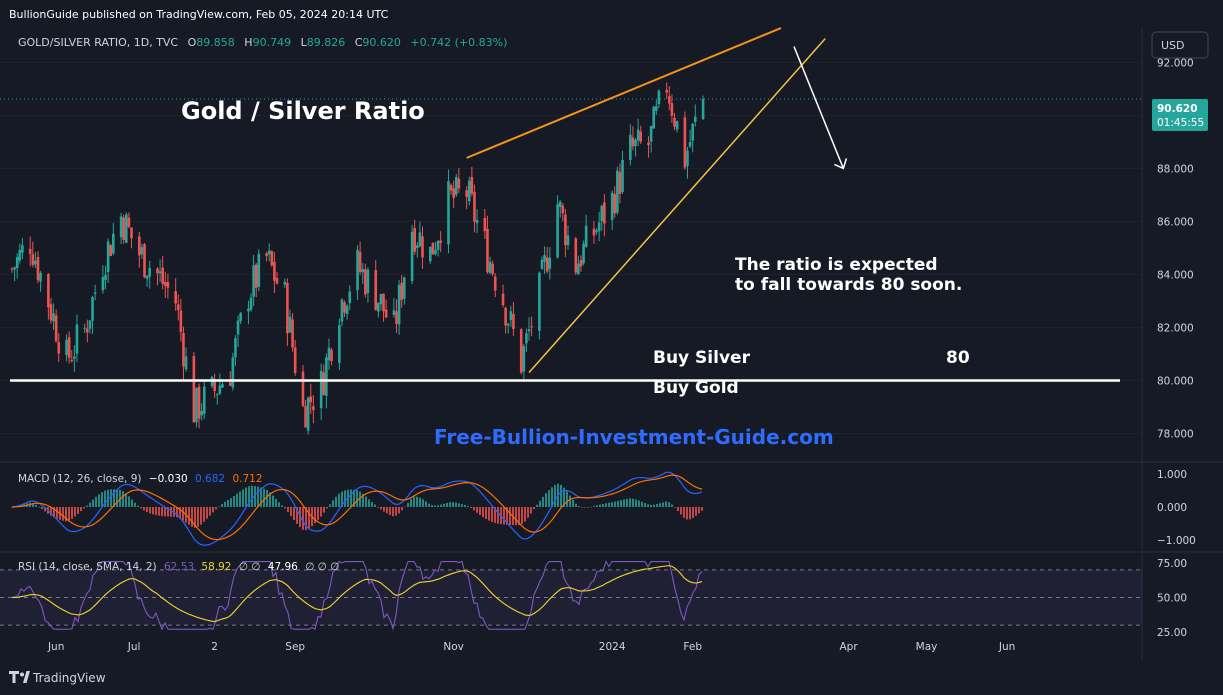  What do you see at coordinates (1180, 45) in the screenshot?
I see `currency-button` at bounding box center [1180, 45].